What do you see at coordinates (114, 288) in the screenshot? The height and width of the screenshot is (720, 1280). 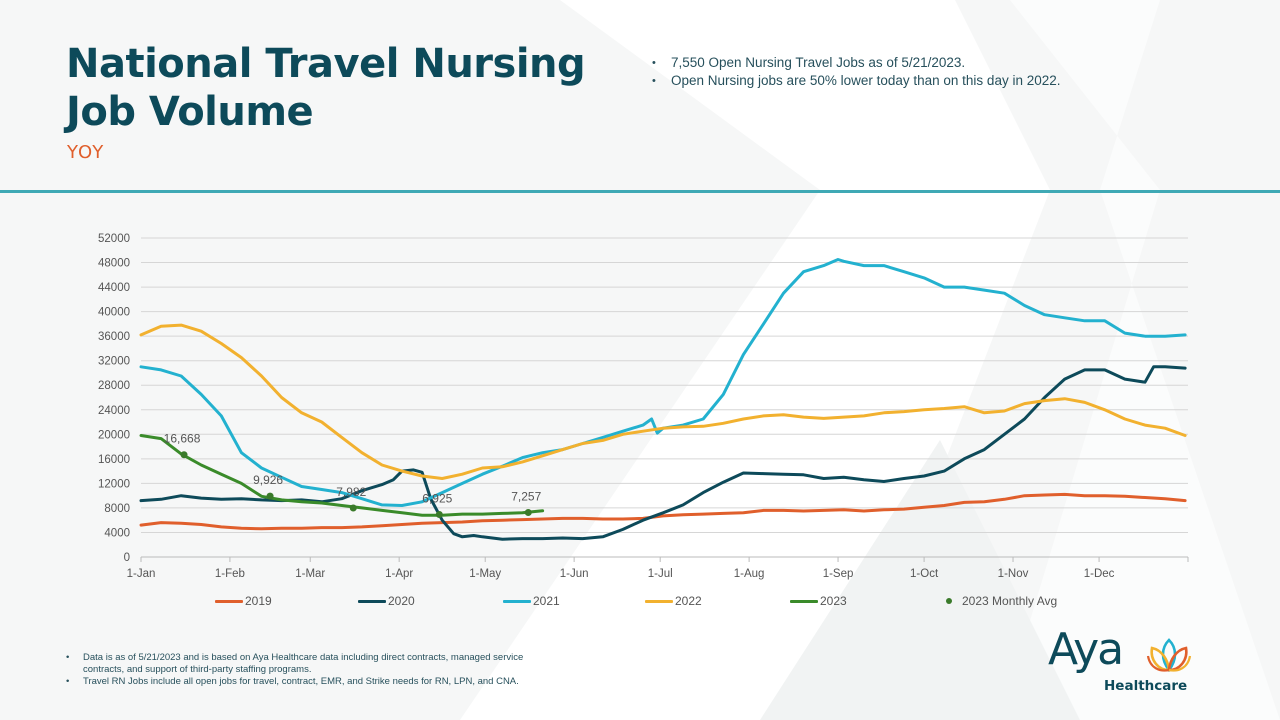 I see `y-tick-label: 44000` at bounding box center [114, 288].